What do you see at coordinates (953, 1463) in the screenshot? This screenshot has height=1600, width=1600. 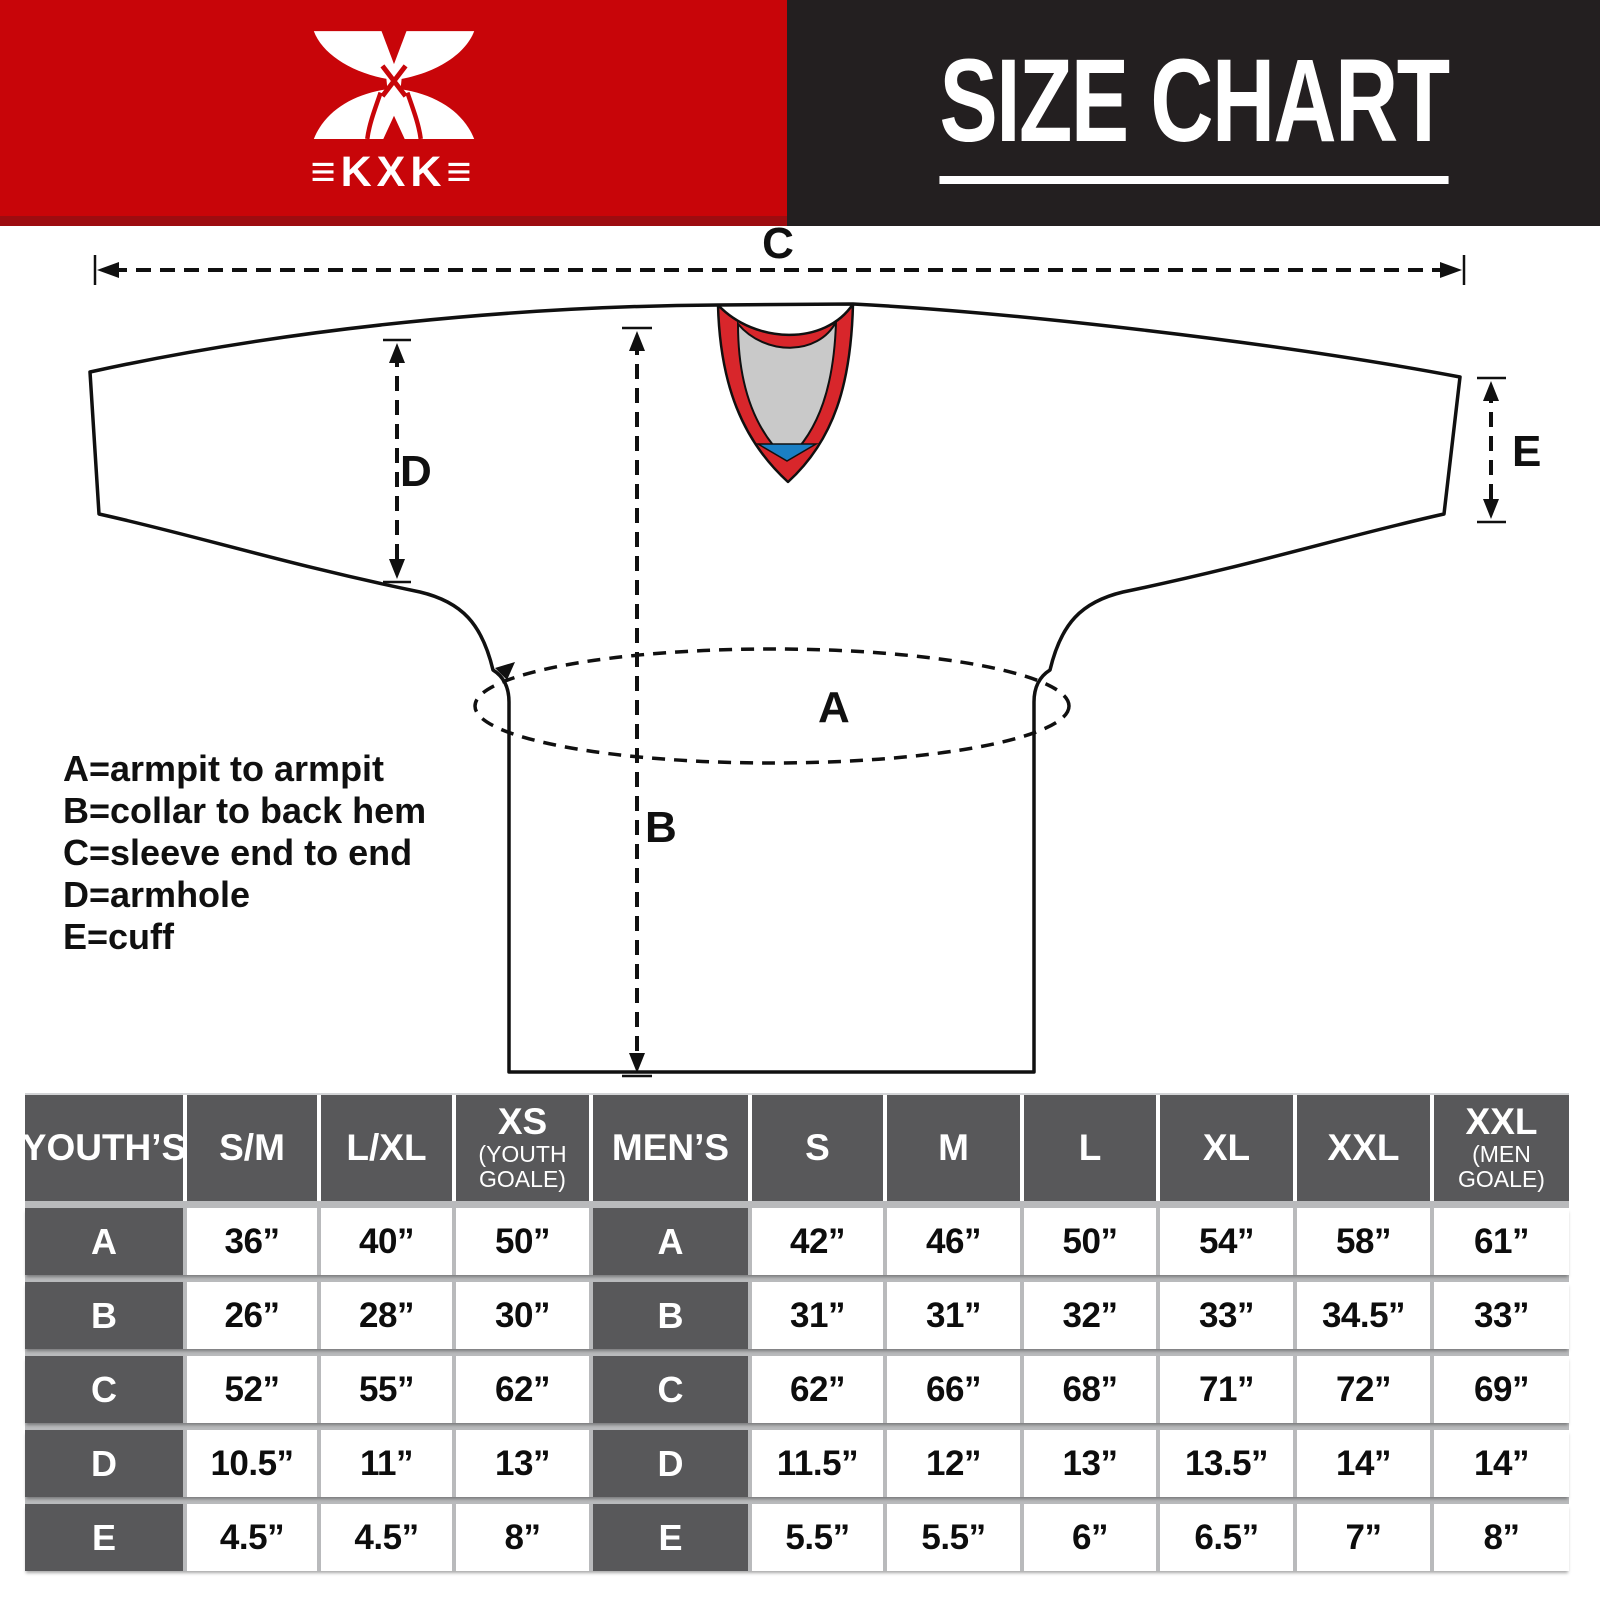 I see `mens-size-value: 12”` at bounding box center [953, 1463].